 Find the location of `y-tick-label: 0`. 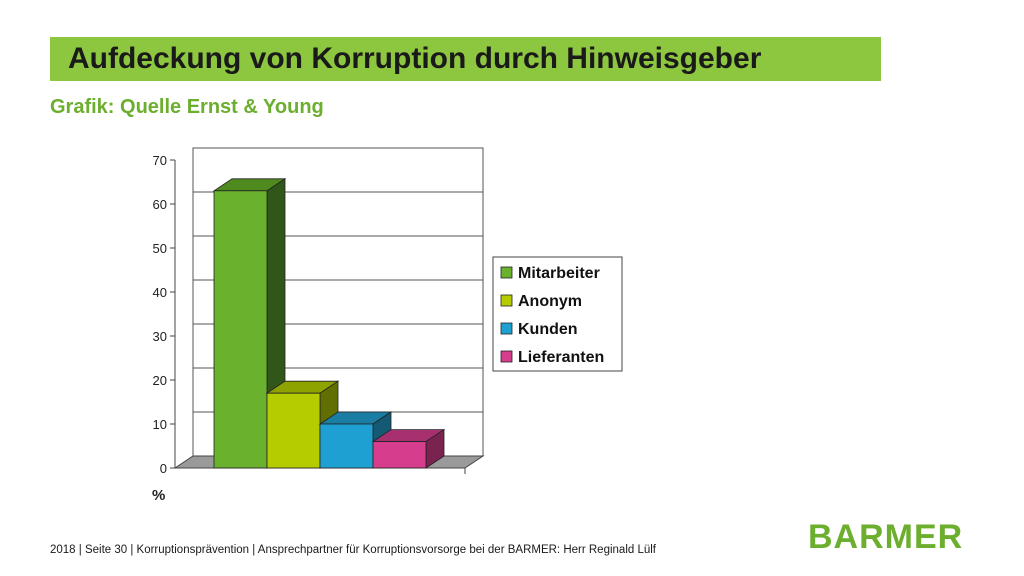

y-tick-label: 0 is located at coordinates (163, 468).